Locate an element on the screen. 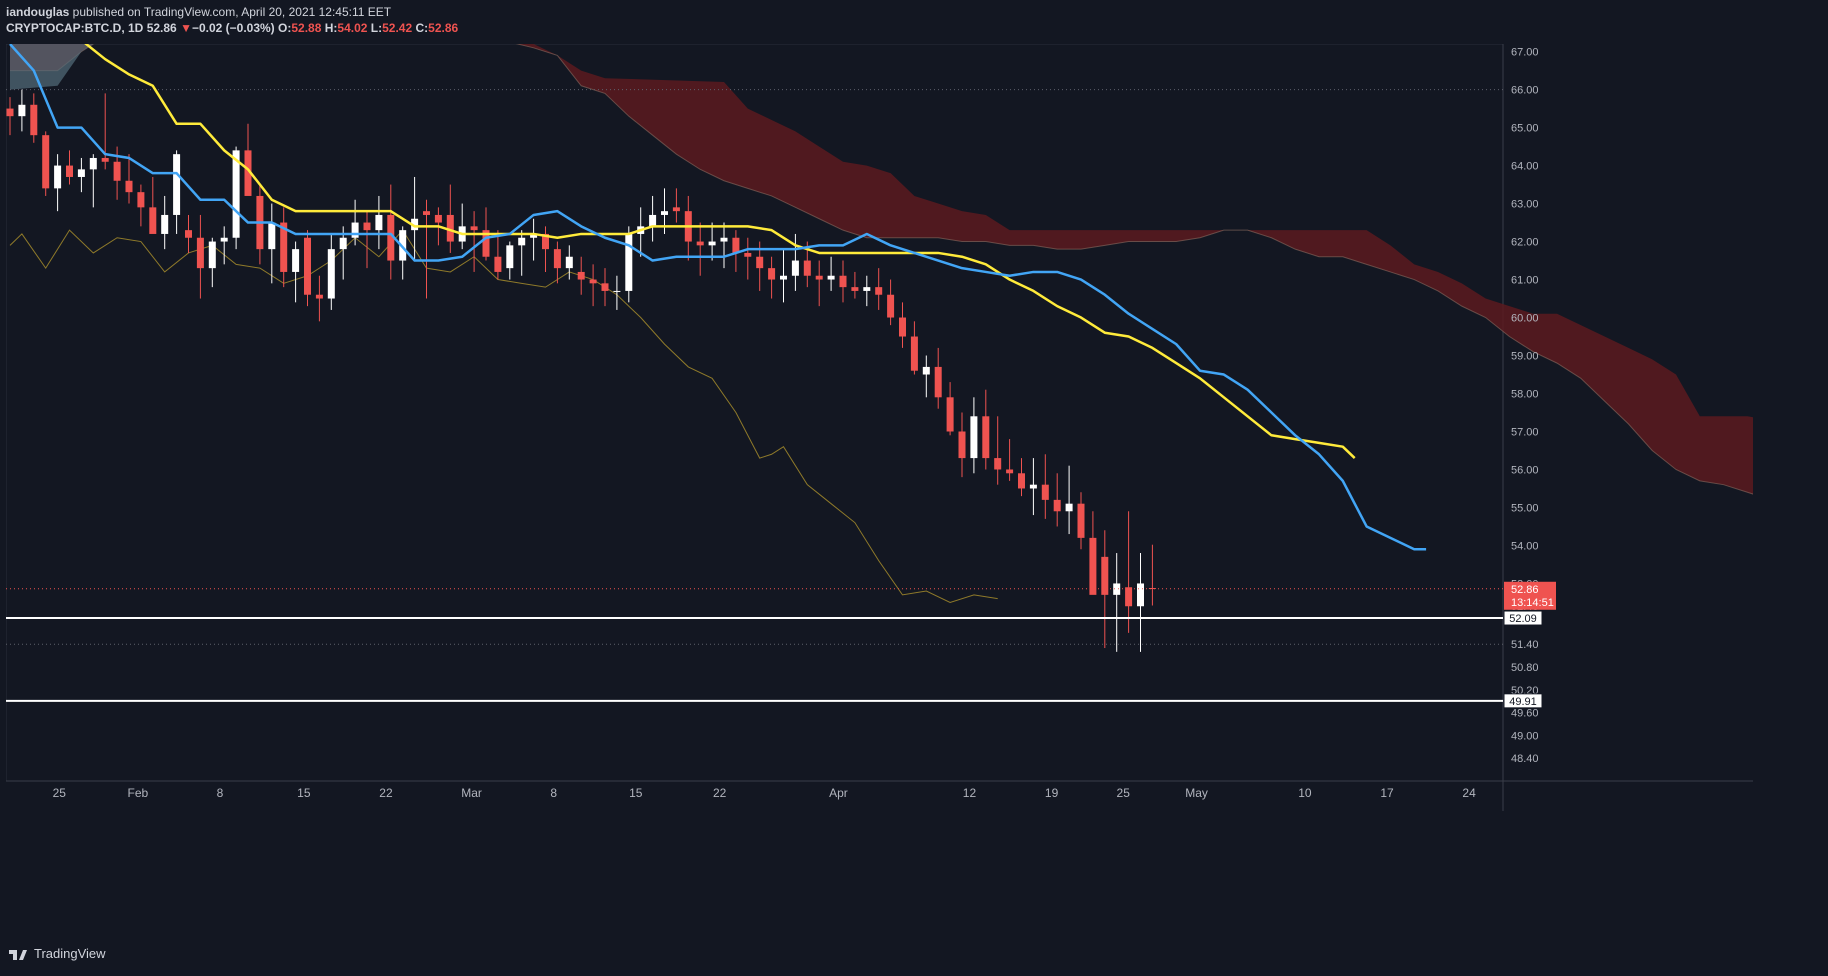  y-tick-label-7: 60.00 is located at coordinates (1525, 319).